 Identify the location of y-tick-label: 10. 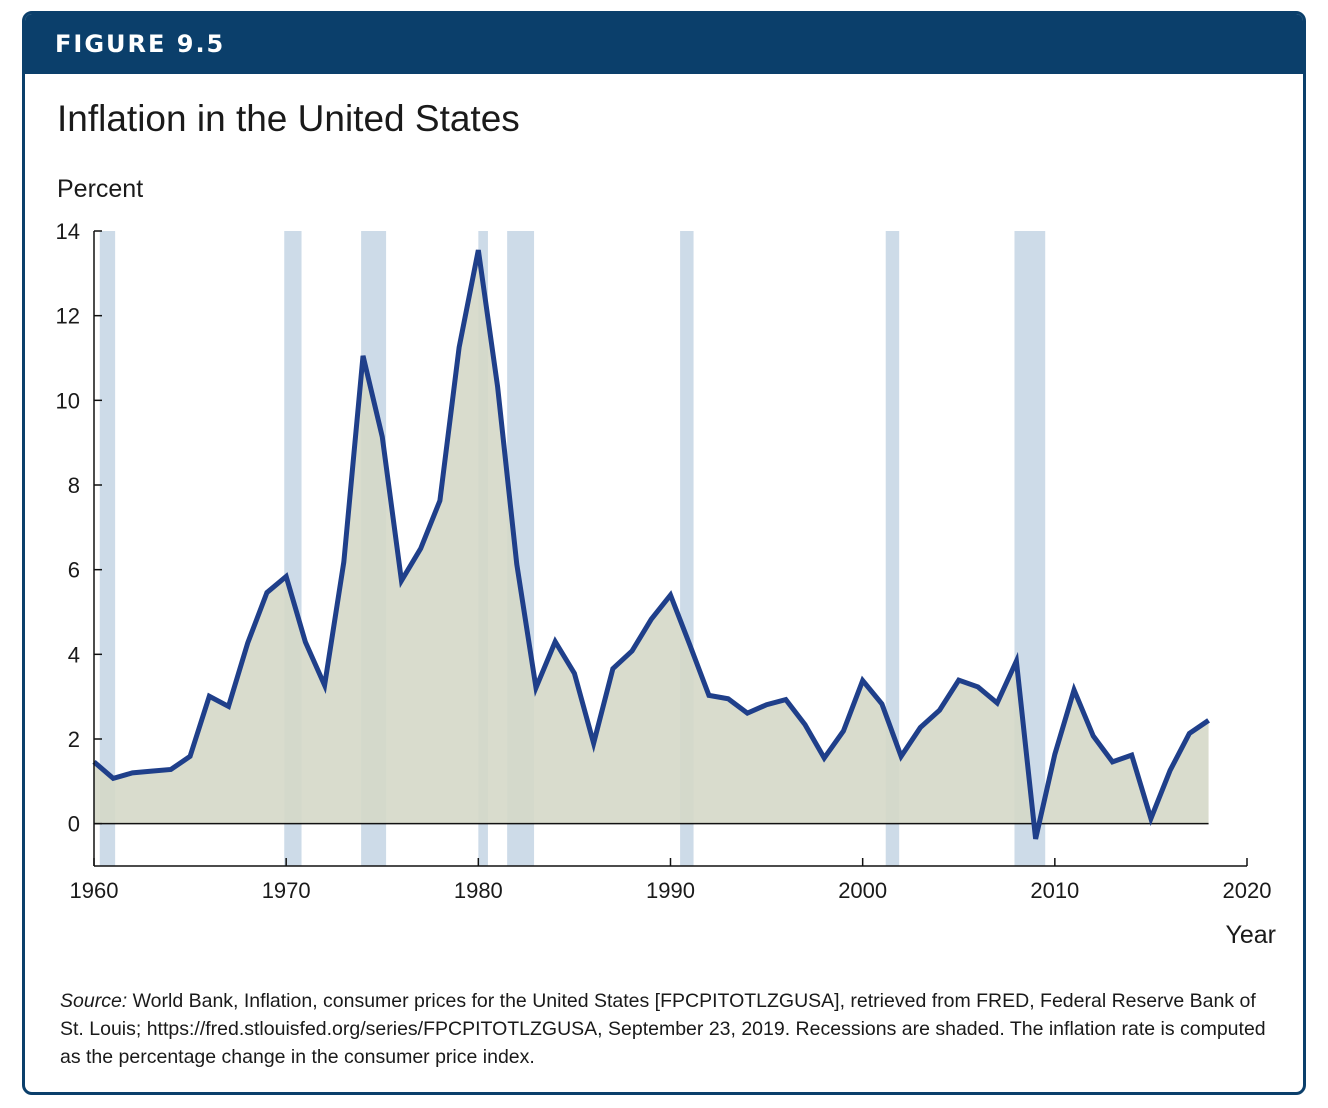
(68, 400).